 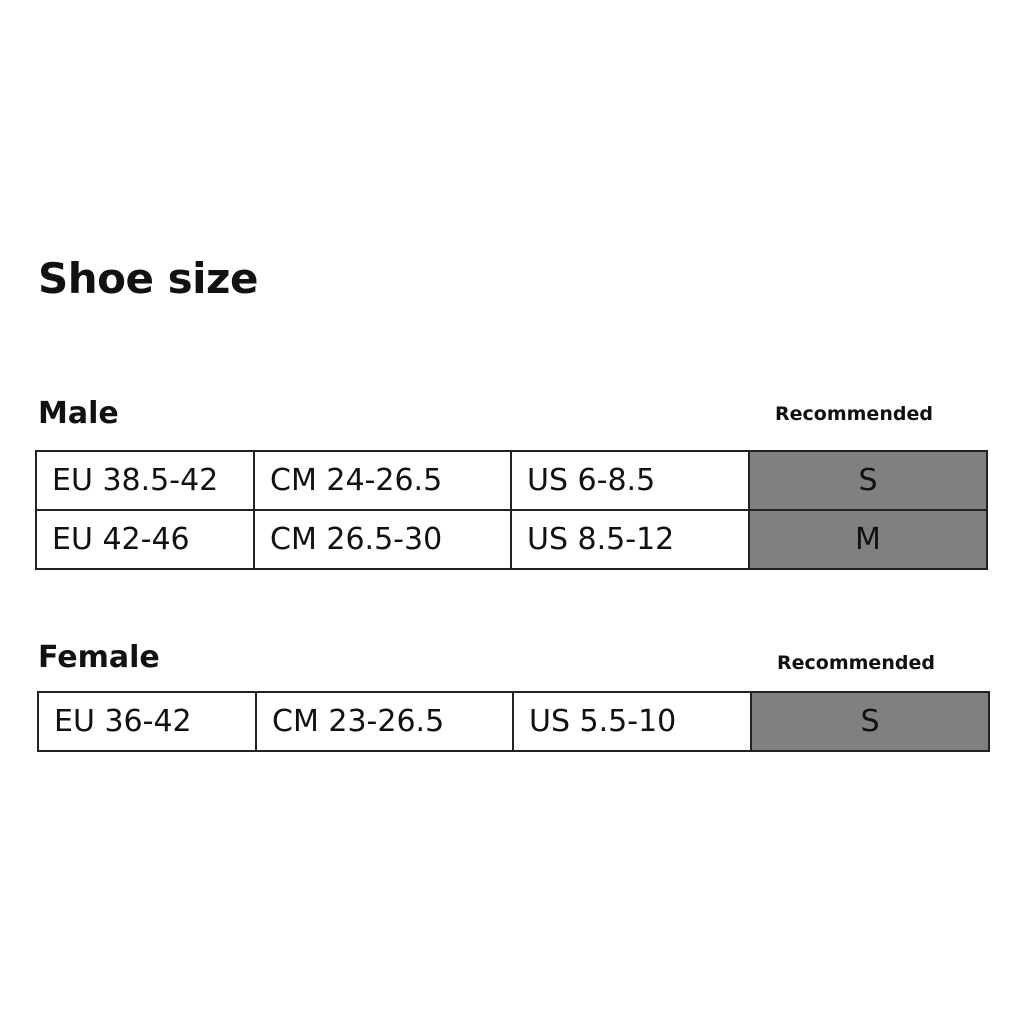 What do you see at coordinates (382, 480) in the screenshot?
I see `cm-cell: CM 24-26.5` at bounding box center [382, 480].